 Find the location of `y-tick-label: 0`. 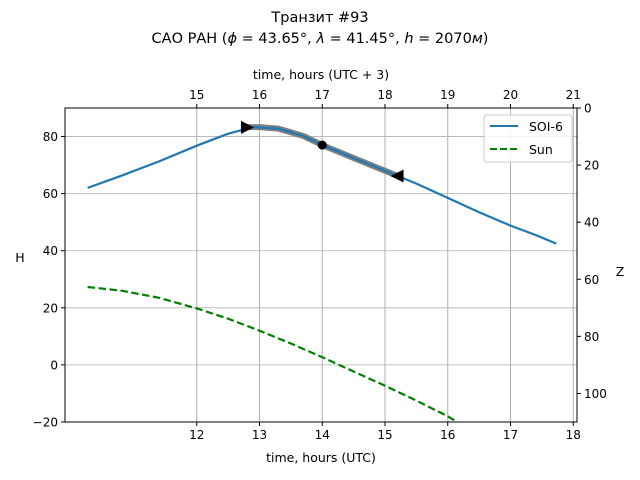

y-tick-label: 0 is located at coordinates (54, 365).